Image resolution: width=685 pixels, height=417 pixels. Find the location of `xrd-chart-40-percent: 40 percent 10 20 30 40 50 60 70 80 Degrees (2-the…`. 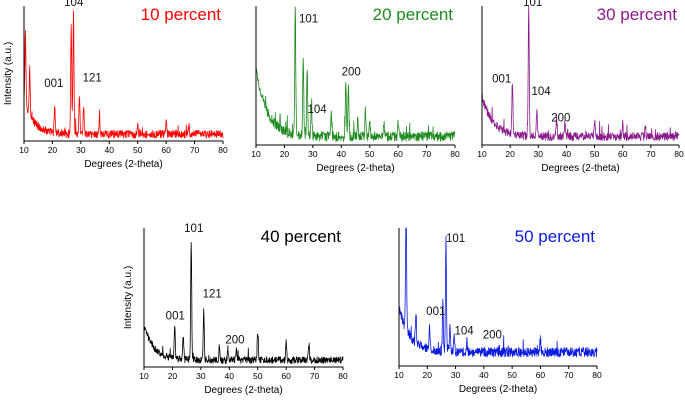

xrd-chart-40-percent: 40 percent 10 20 30 40 50 60 70 80 Degrees (2-the… is located at coordinates (235, 309).